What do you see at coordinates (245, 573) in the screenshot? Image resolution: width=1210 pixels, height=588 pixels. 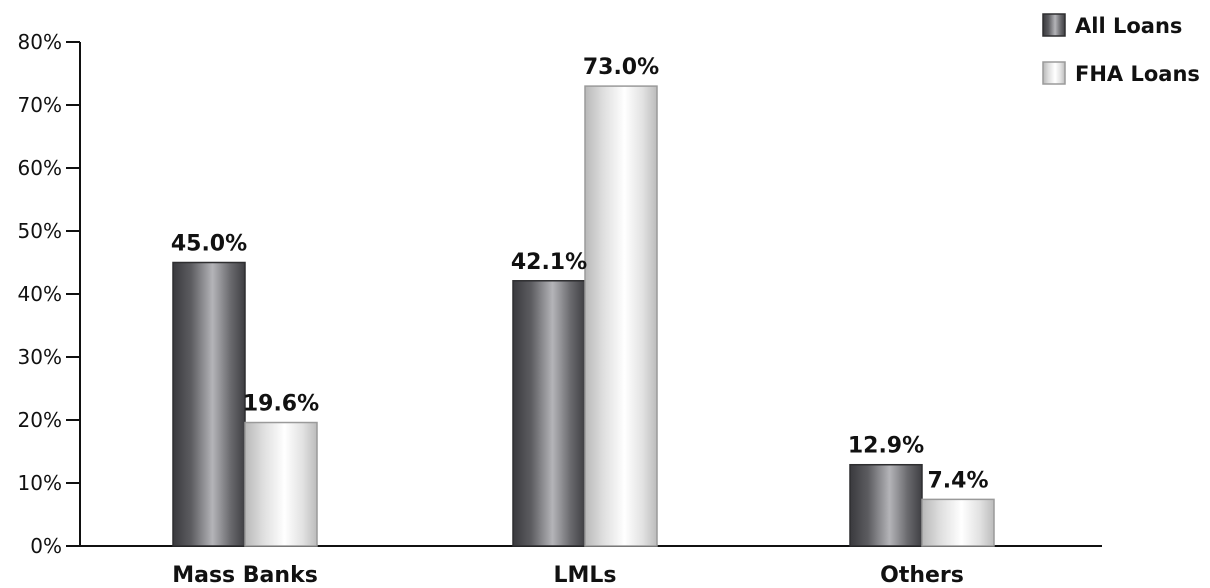 I see `x-category-label: Mass Banks` at bounding box center [245, 573].